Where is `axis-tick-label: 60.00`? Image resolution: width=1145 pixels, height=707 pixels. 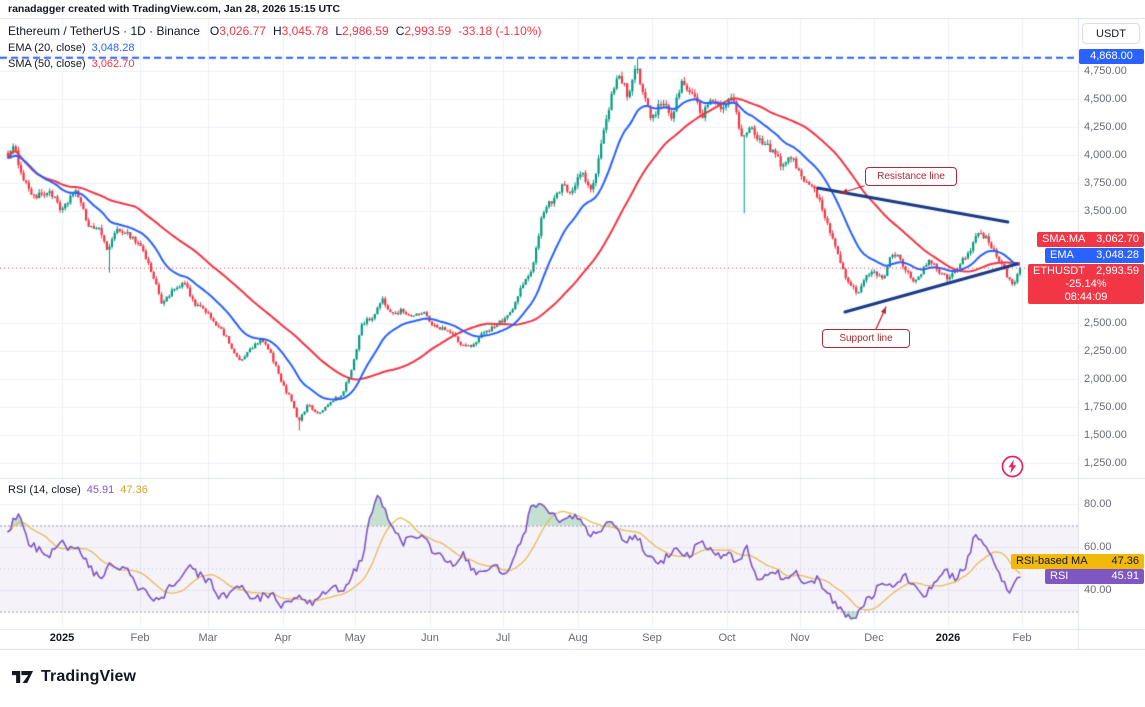
axis-tick-label: 60.00 is located at coordinates (1098, 547).